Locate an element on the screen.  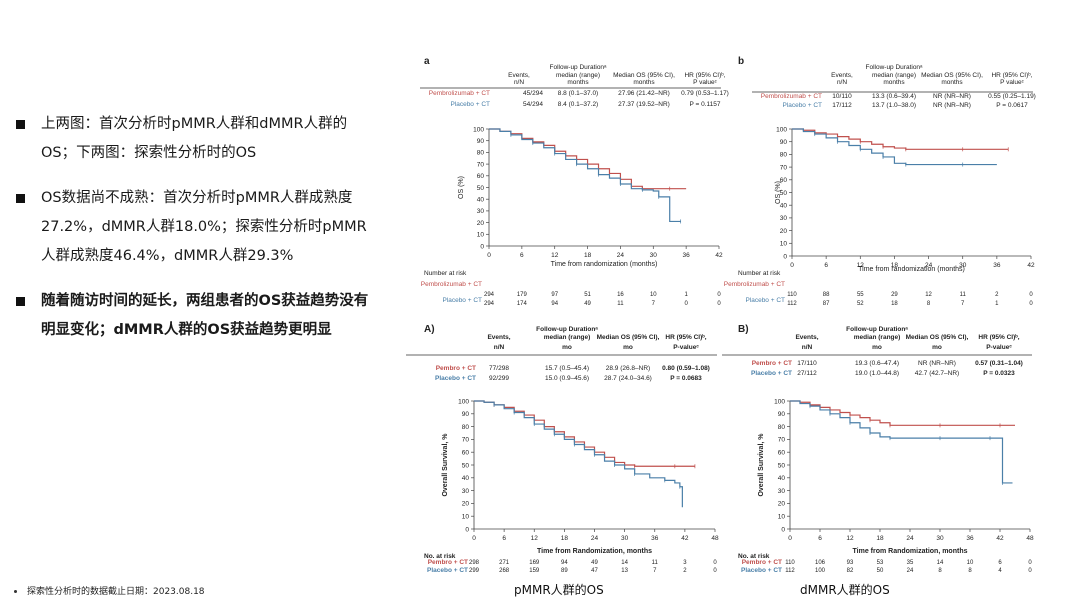
x-tick-label: 36 is located at coordinates (655, 538).